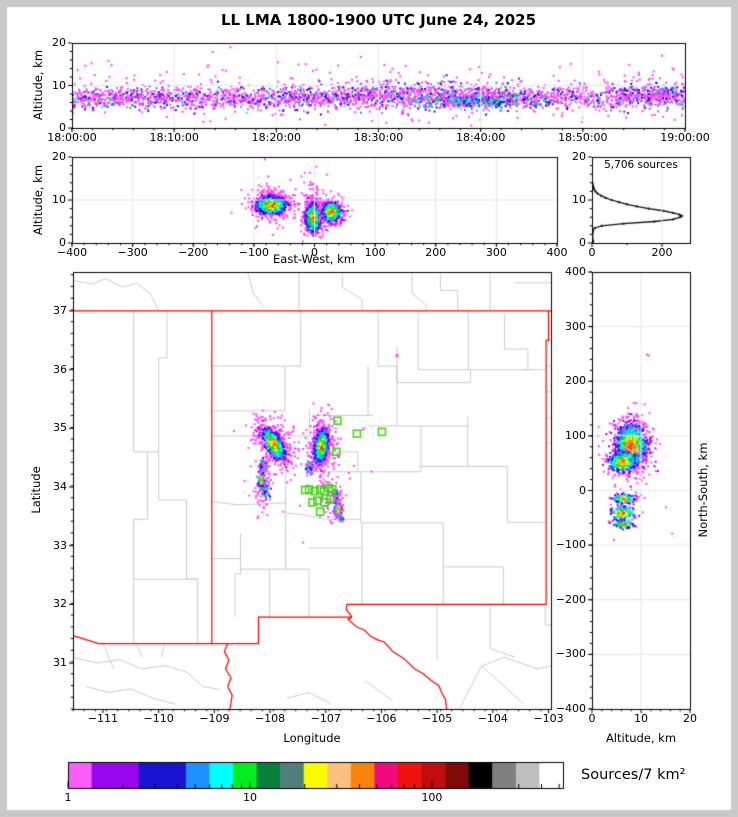 The width and height of the screenshot is (738, 817). What do you see at coordinates (276, 137) in the screenshot?
I see `tick-label: 18:20:00` at bounding box center [276, 137].